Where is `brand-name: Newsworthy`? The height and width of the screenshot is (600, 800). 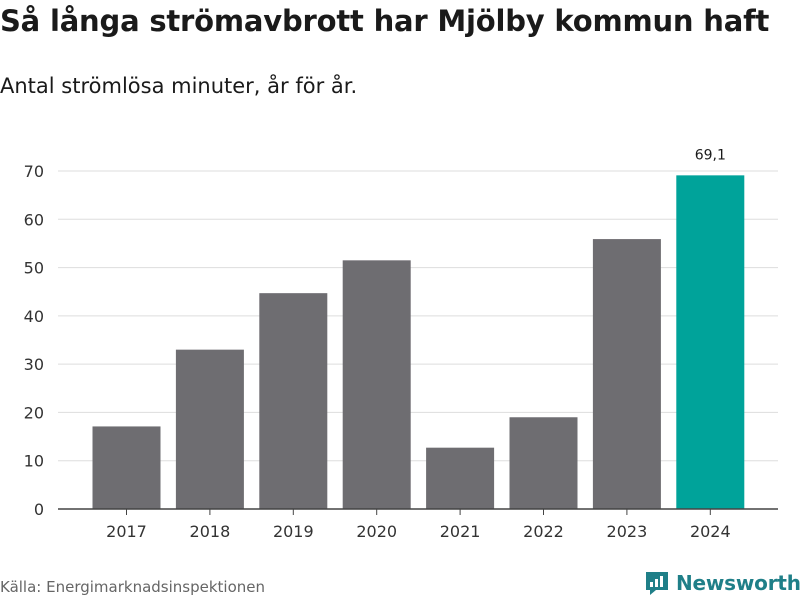
brand-name: Newsworthy is located at coordinates (738, 583).